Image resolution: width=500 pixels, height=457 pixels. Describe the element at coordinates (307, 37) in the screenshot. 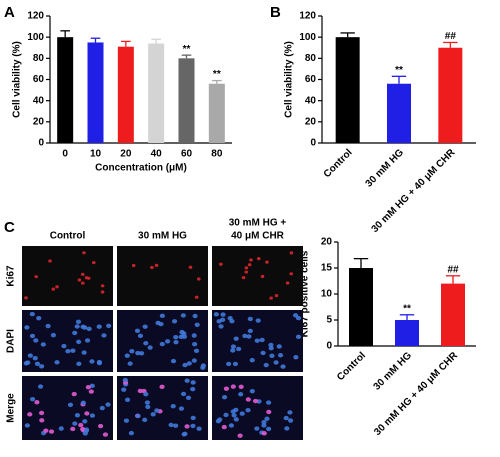

I see `y-tick-label: 100` at that location.